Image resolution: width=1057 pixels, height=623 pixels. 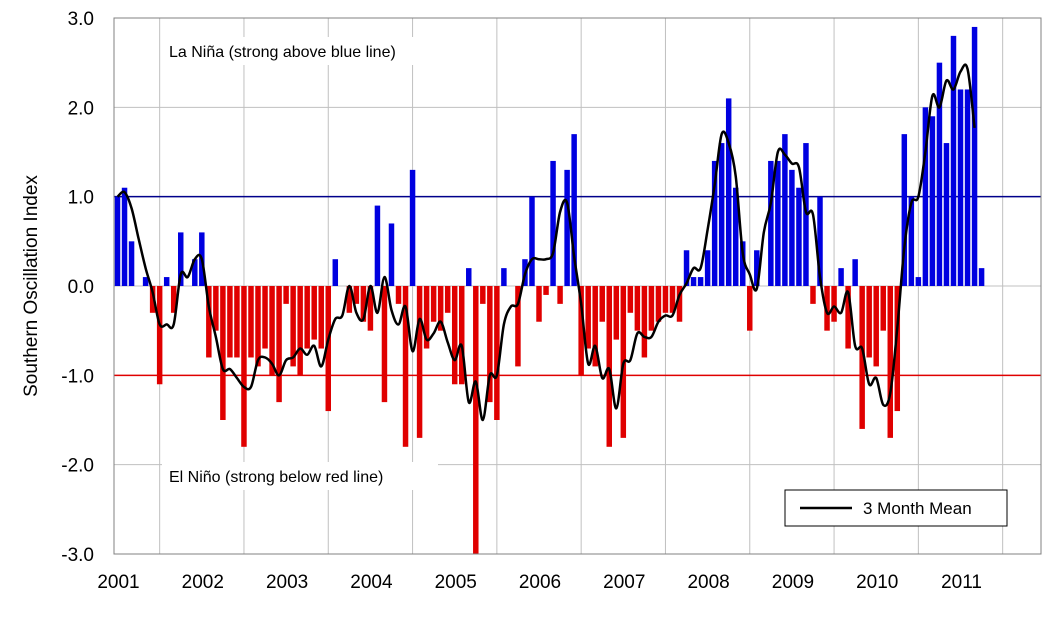 What do you see at coordinates (282, 52) in the screenshot?
I see `la-nina-annotation: La Niña (strong above blue line)` at bounding box center [282, 52].